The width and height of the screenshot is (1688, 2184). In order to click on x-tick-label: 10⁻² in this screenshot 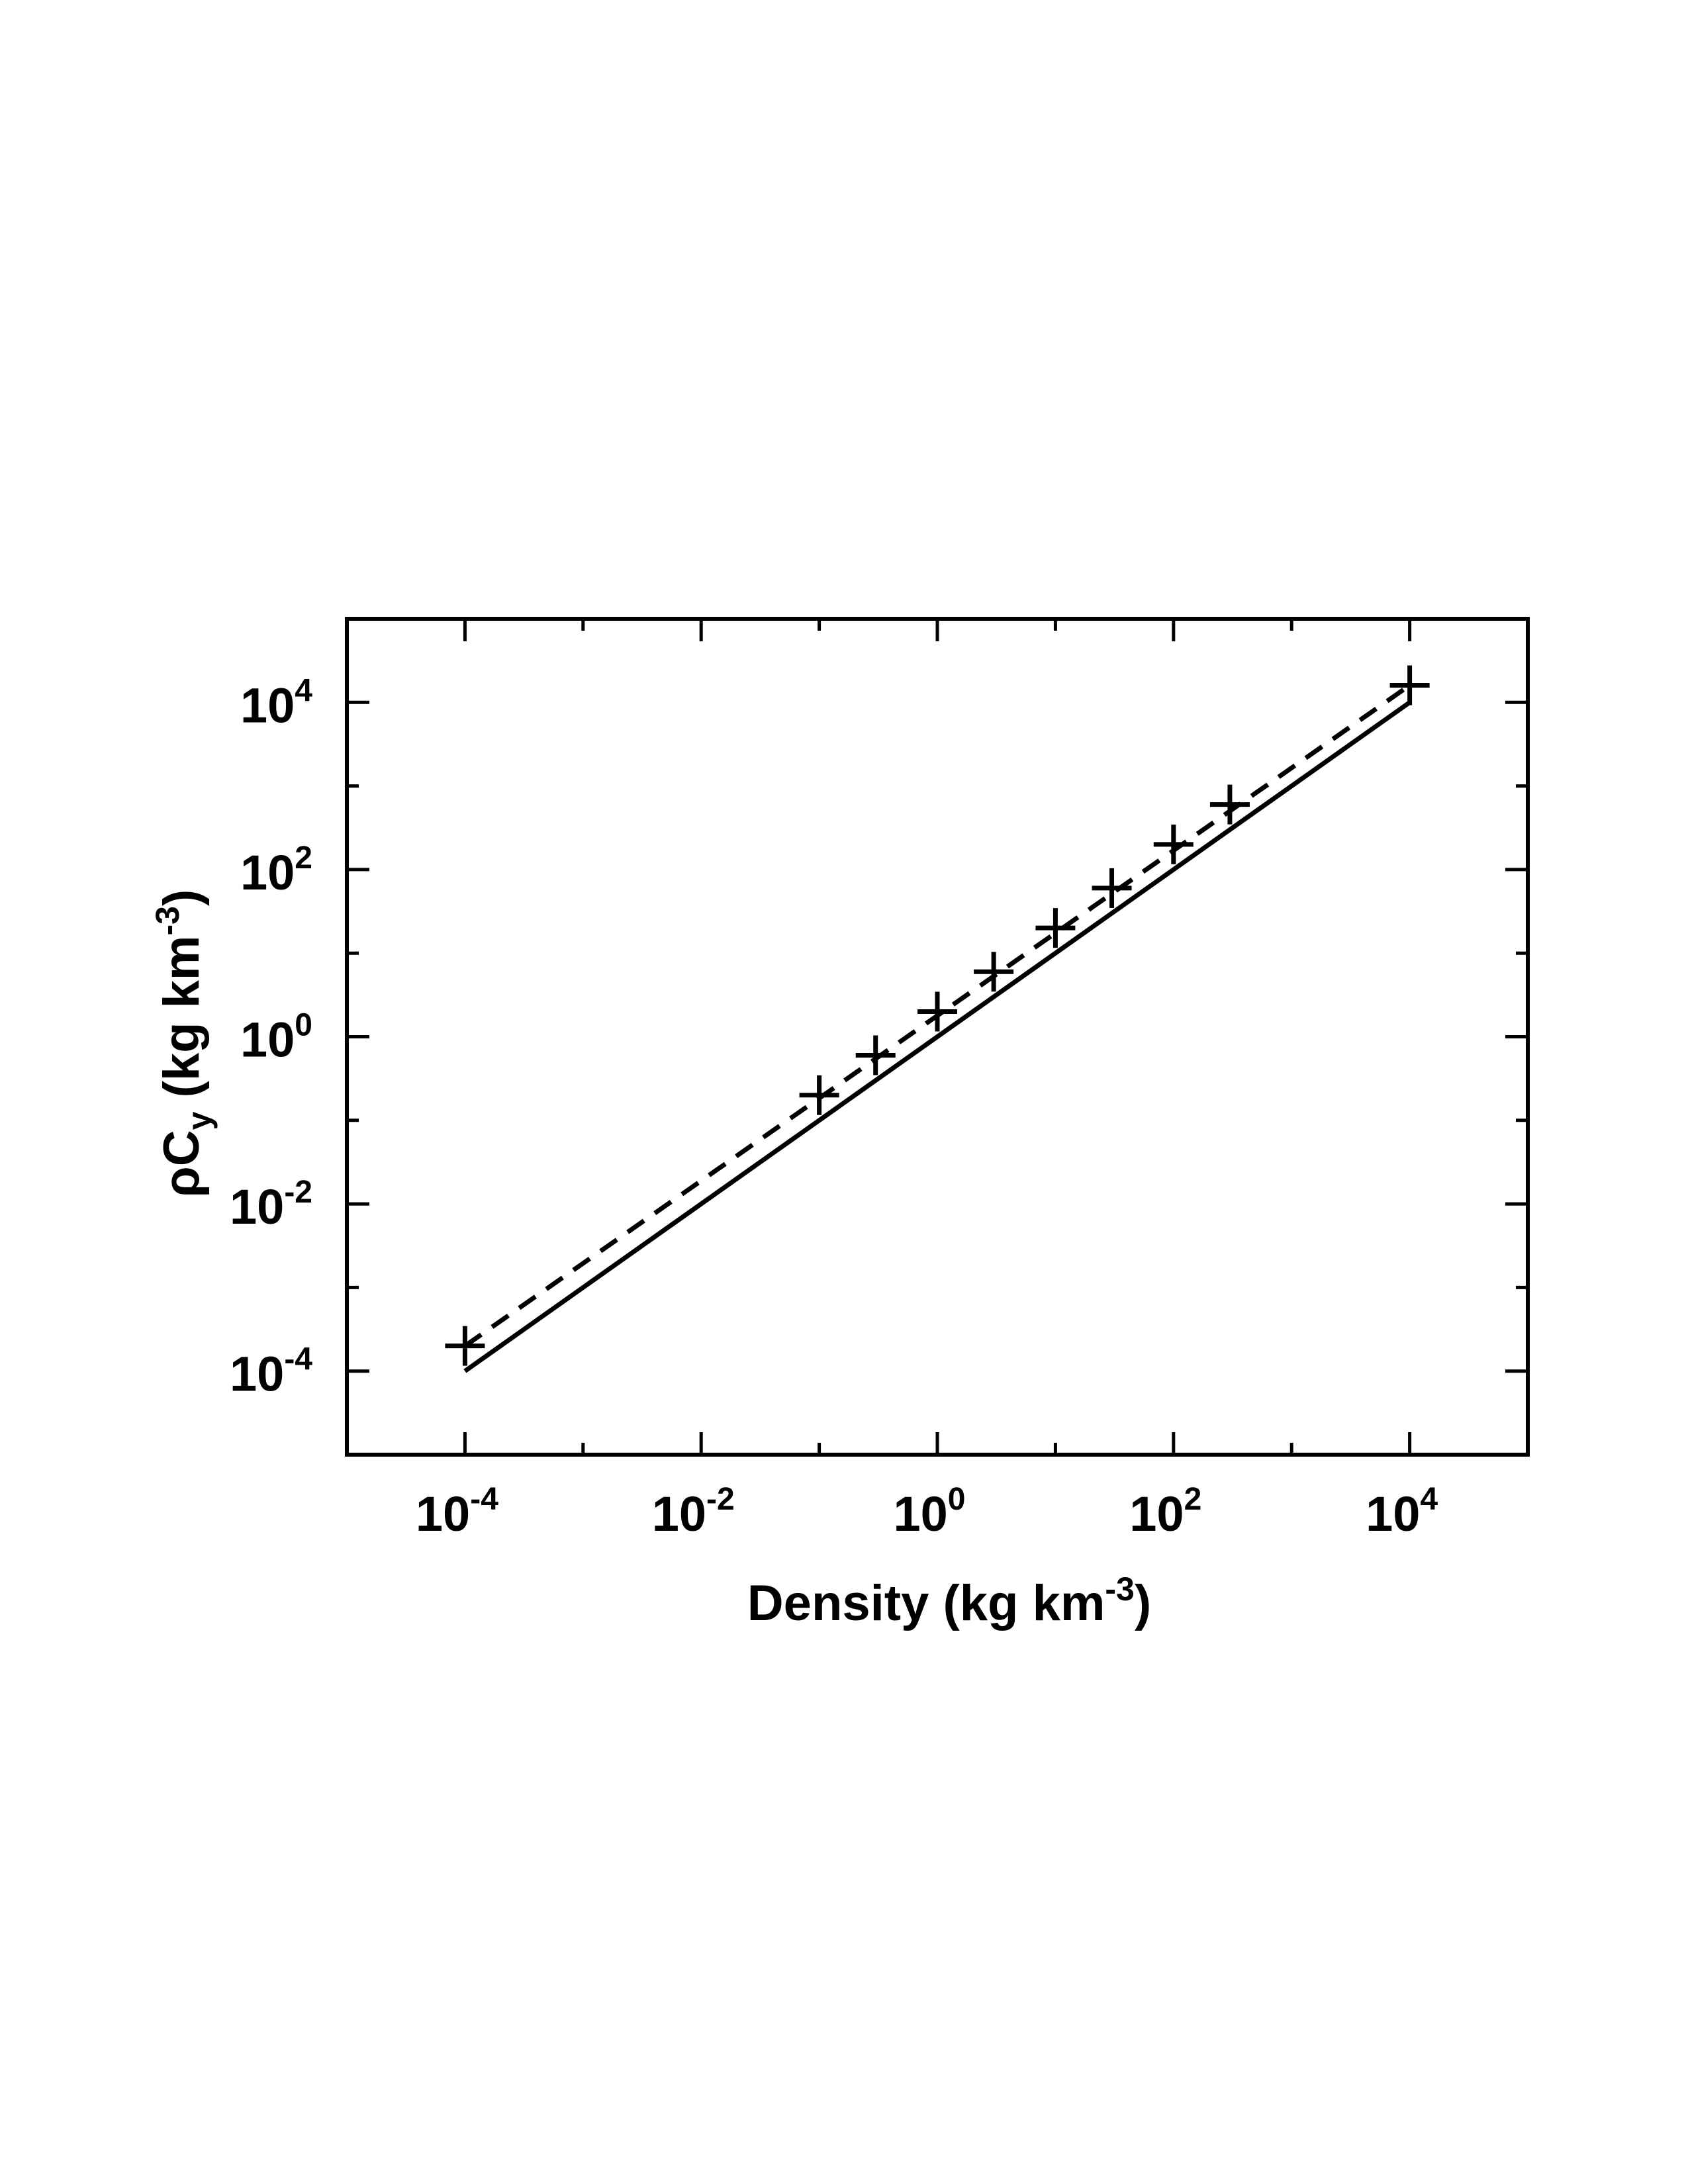, I will do `click(693, 1511)`.